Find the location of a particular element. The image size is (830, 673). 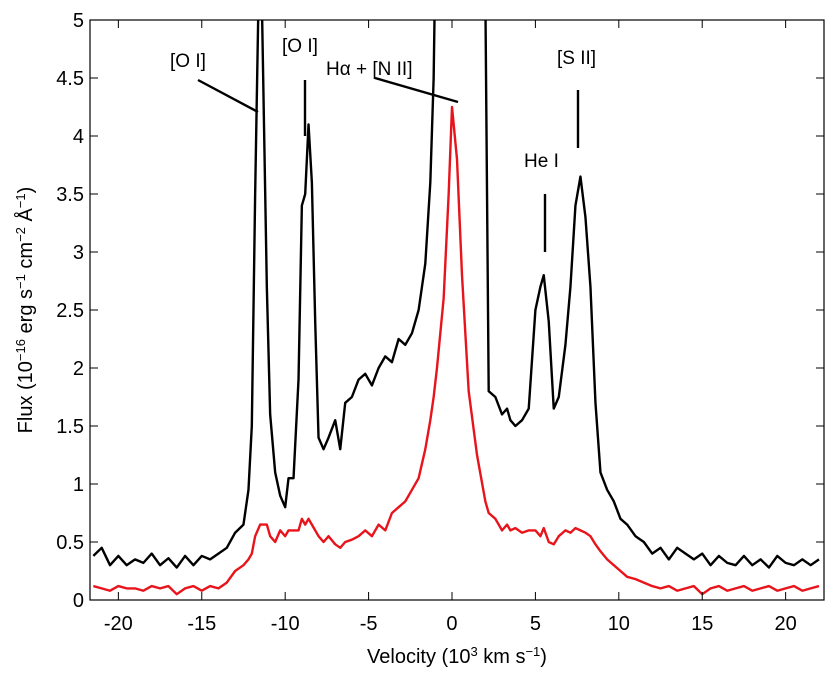

annotation: [S II] is located at coordinates (576, 58).